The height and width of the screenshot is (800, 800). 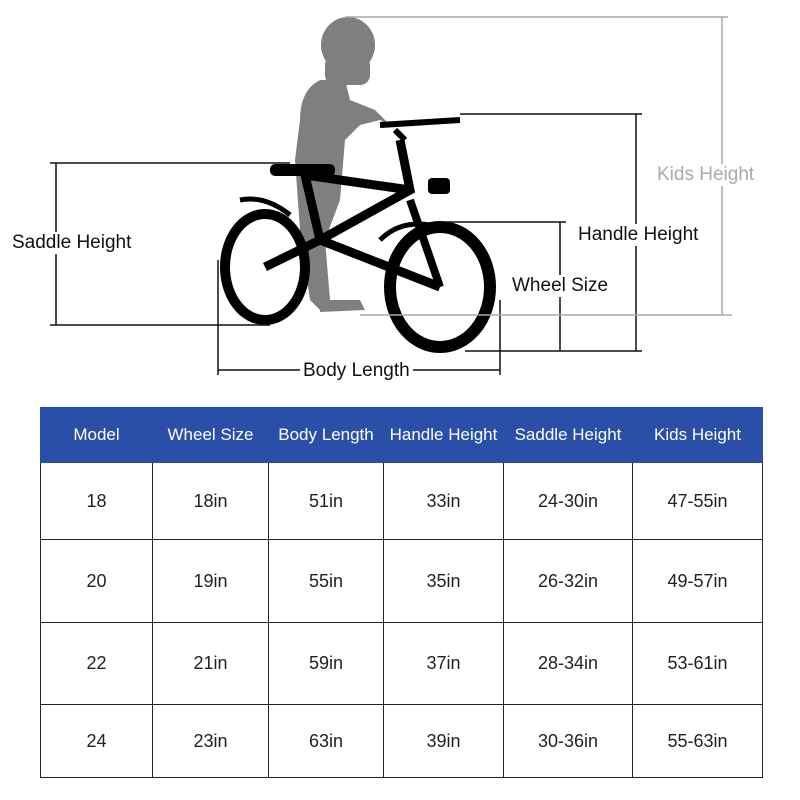 What do you see at coordinates (326, 501) in the screenshot?
I see `table-cell: 51in` at bounding box center [326, 501].